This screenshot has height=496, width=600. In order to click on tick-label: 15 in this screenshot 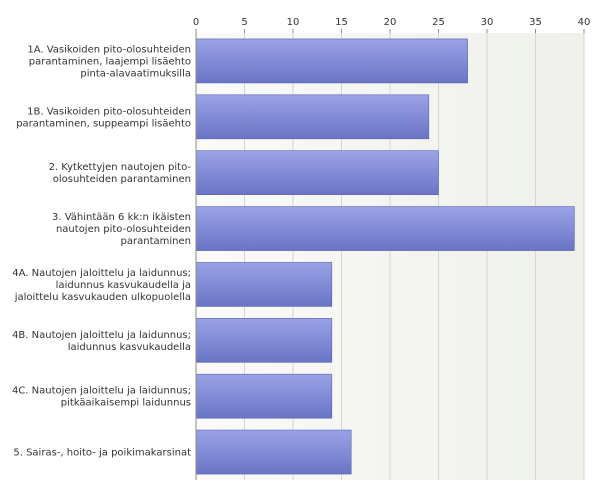, I will do `click(341, 22)`.